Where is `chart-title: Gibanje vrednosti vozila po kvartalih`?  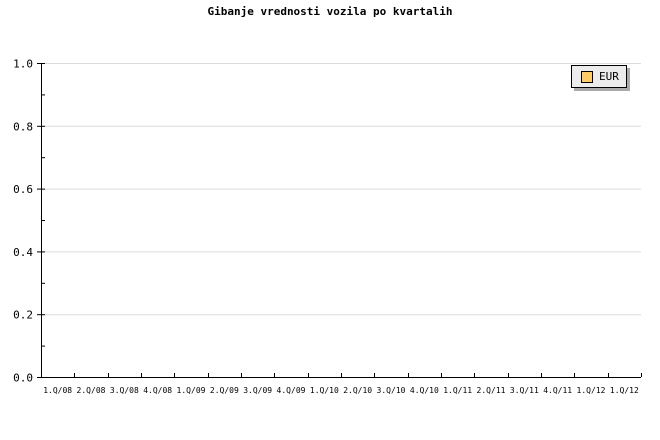
chart-title: Gibanje vrednosti vozila po kvartalih is located at coordinates (330, 11).